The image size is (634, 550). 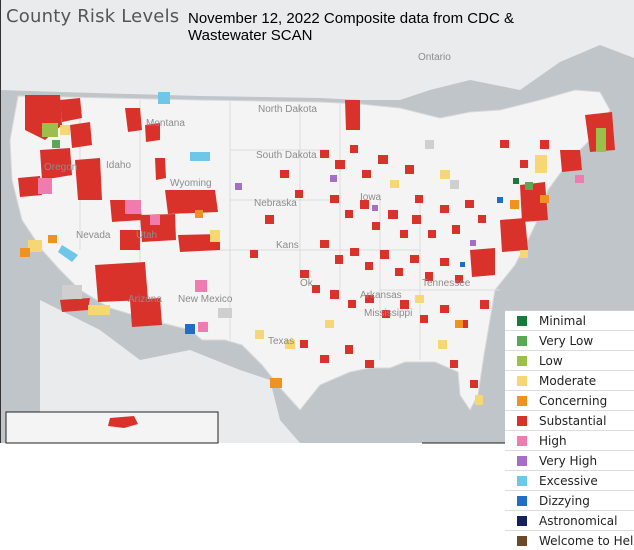 What do you see at coordinates (573, 421) in the screenshot?
I see `legend-label: Substantial` at bounding box center [573, 421].